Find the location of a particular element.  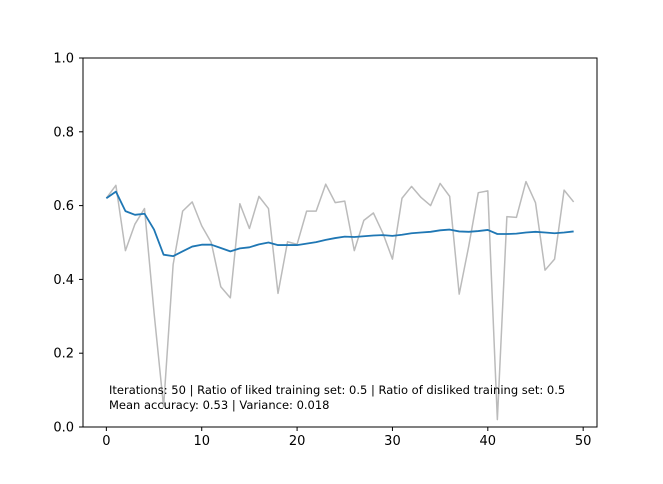

y-tick-label: 0.6 is located at coordinates (63, 206).